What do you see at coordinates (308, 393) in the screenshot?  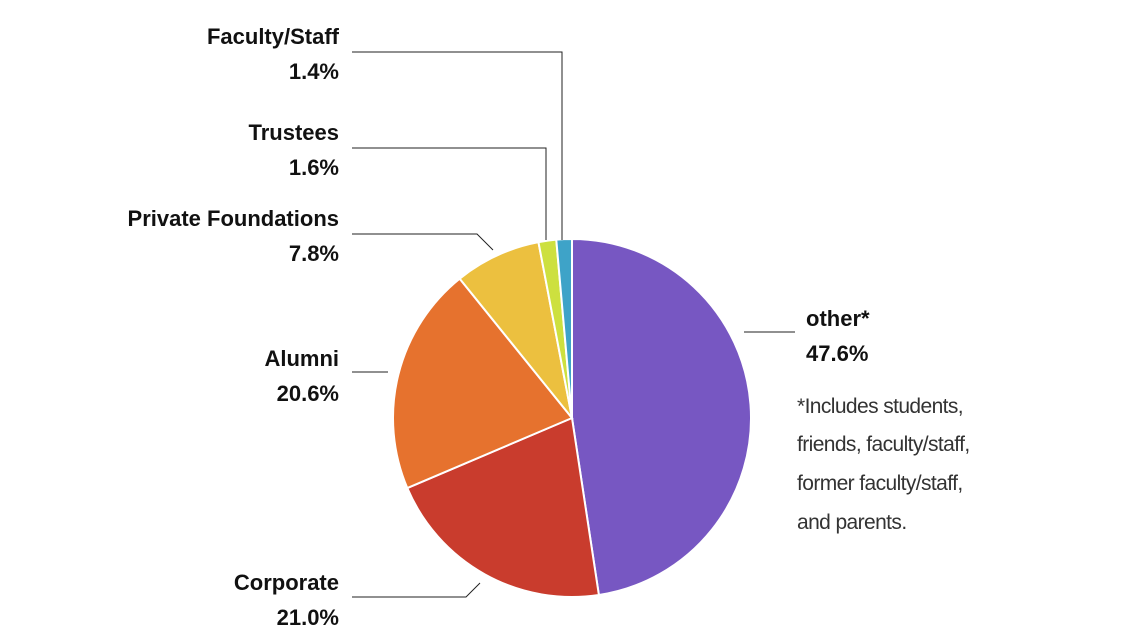 I see `label-value-alumni: 20.6%` at bounding box center [308, 393].